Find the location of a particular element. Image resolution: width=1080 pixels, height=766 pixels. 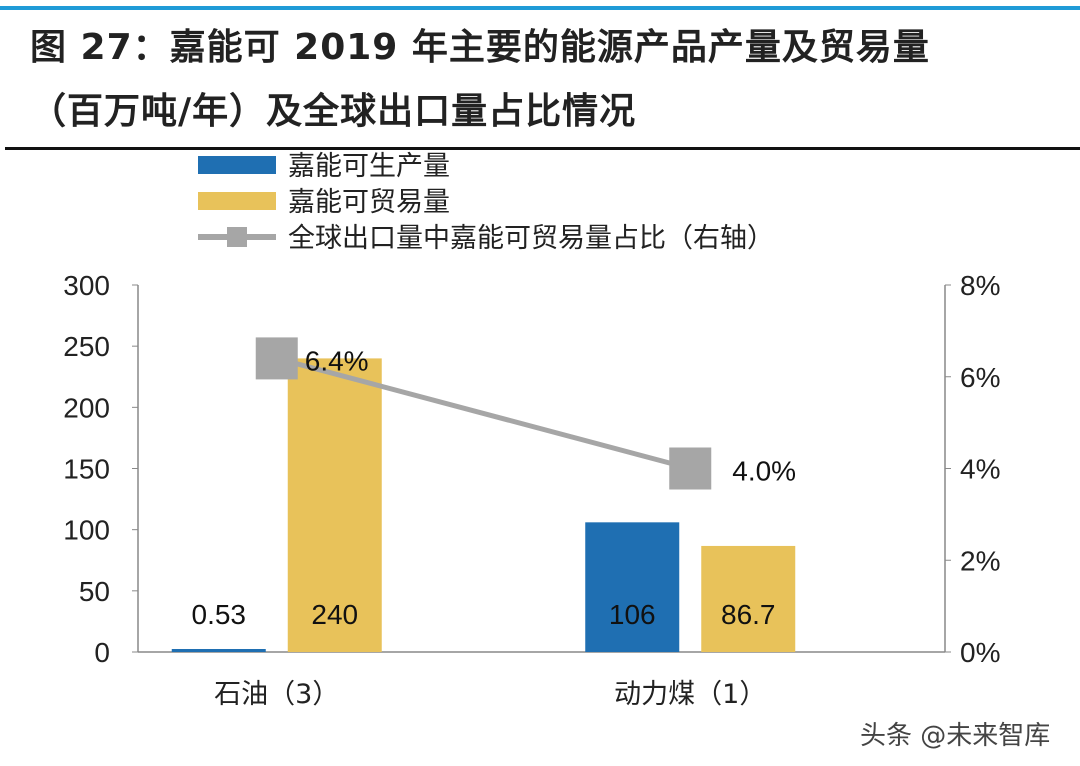

left-tick-label: 200 is located at coordinates (86, 407).